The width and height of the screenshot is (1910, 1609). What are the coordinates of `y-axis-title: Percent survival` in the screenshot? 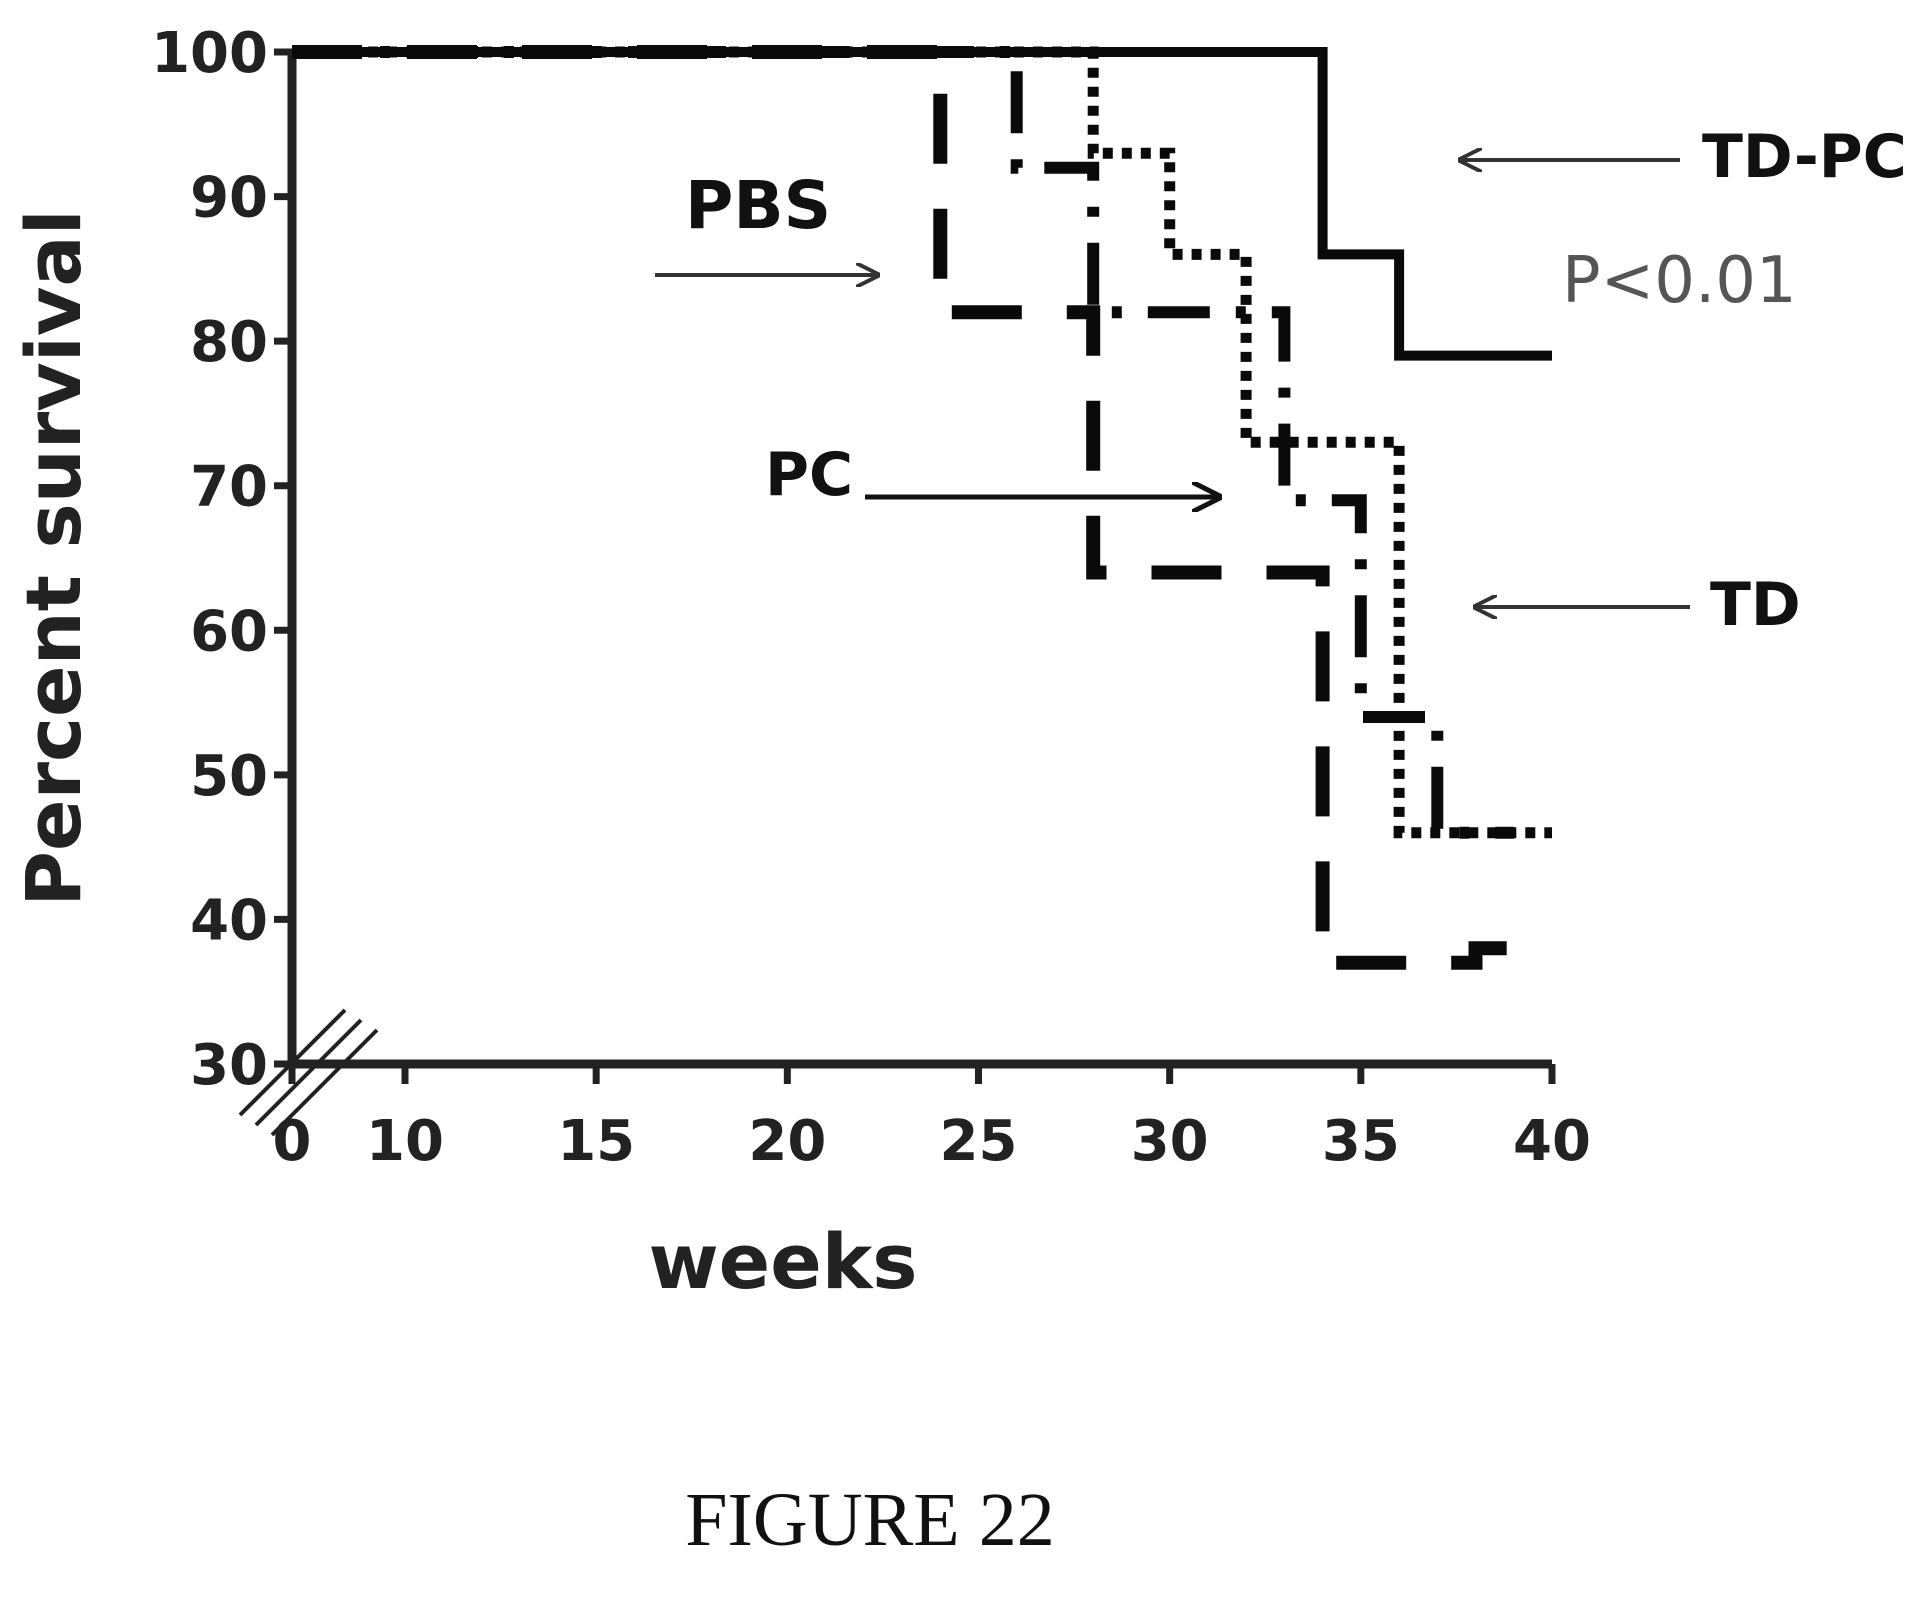 It's located at (53, 558).